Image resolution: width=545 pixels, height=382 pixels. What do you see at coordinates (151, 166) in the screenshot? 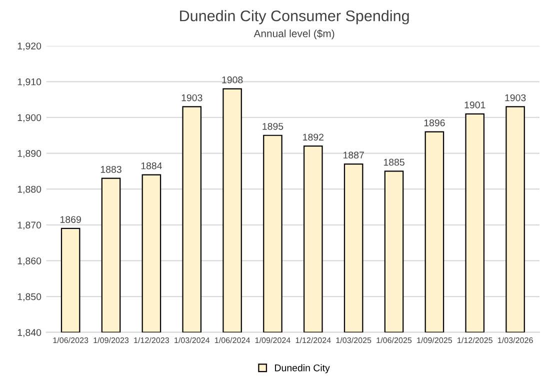
I see `data-label: 1884` at bounding box center [151, 166].